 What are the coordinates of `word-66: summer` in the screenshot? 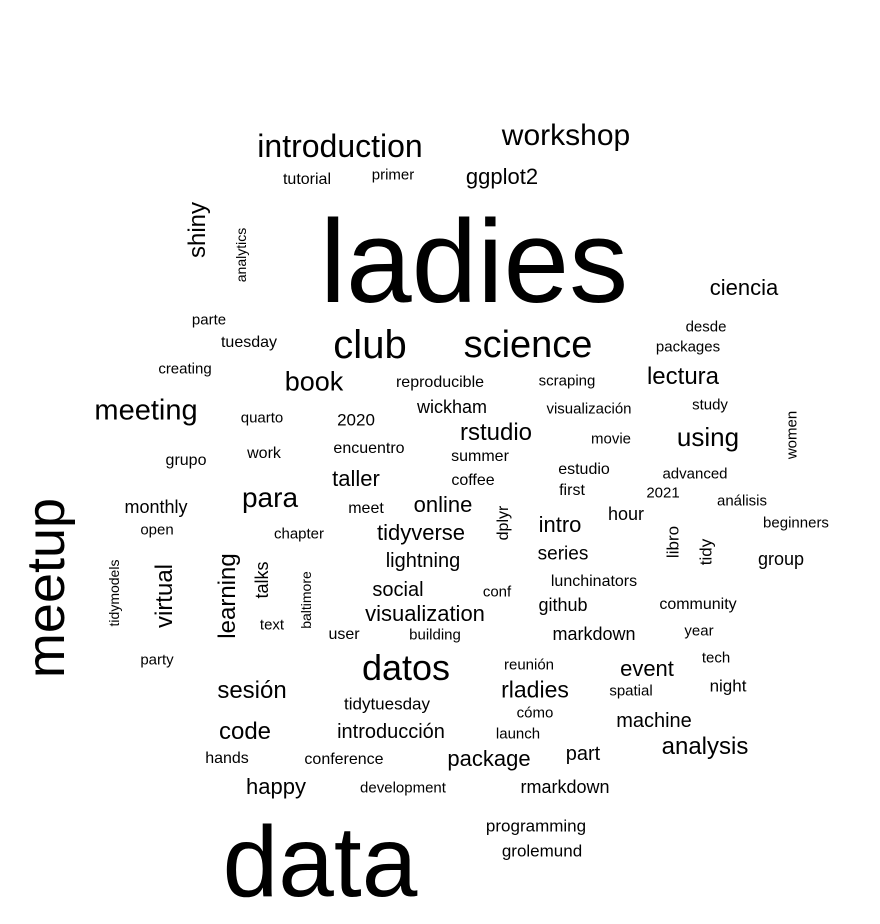 It's located at (480, 456).